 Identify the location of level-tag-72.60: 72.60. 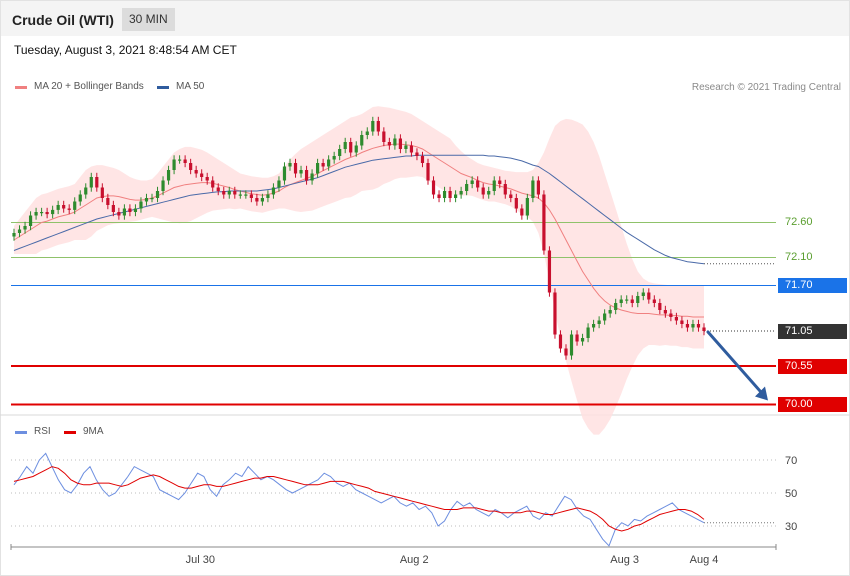
(799, 221).